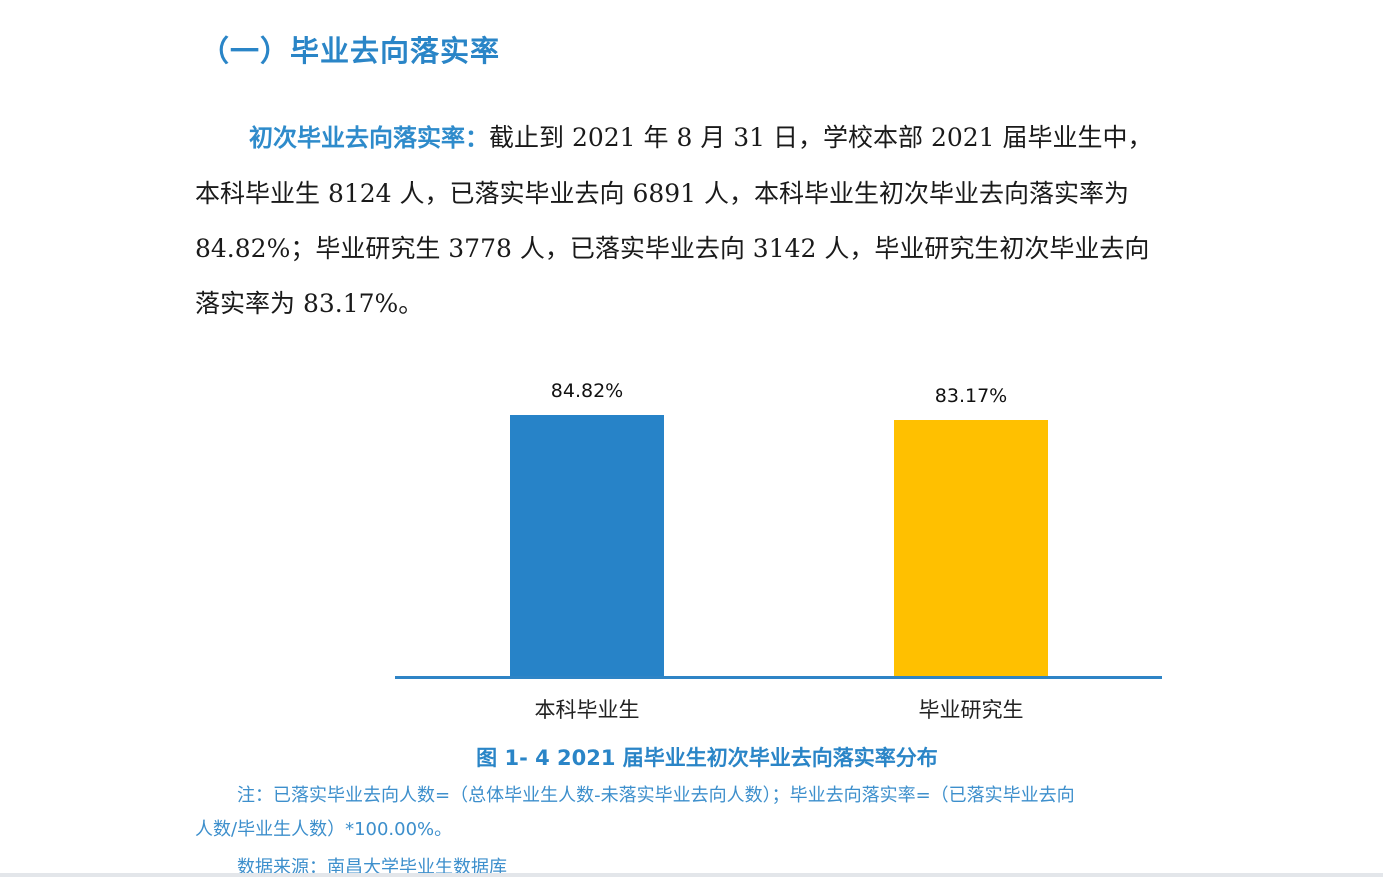 The image size is (1383, 885). What do you see at coordinates (778, 677) in the screenshot?
I see `x-axis-line` at bounding box center [778, 677].